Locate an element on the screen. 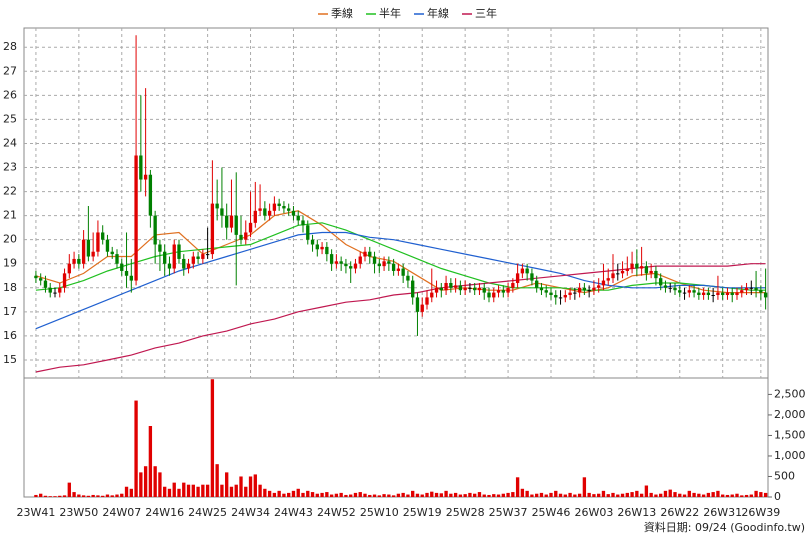  y2-tick-label: 0 is located at coordinates (777, 496).